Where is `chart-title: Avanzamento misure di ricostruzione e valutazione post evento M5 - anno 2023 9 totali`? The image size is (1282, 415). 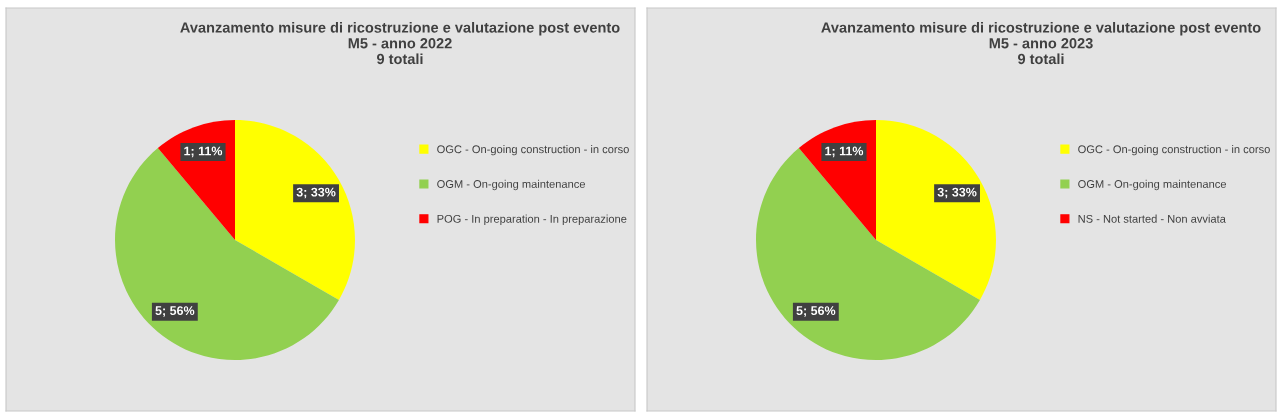
chart-title: Avanzamento misure di ricostruzione e valutazione post evento M5 - anno 2023 9 totali is located at coordinates (1041, 43).